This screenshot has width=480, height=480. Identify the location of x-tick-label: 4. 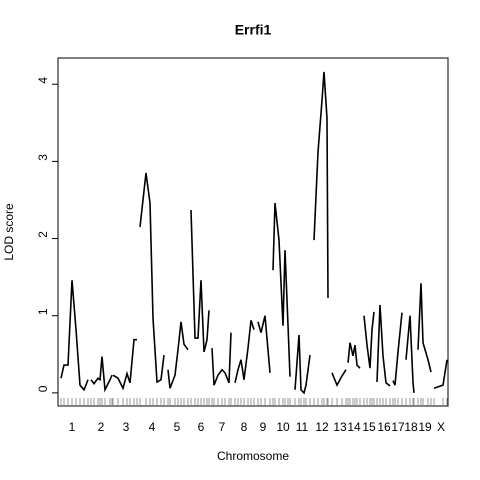
(152, 427).